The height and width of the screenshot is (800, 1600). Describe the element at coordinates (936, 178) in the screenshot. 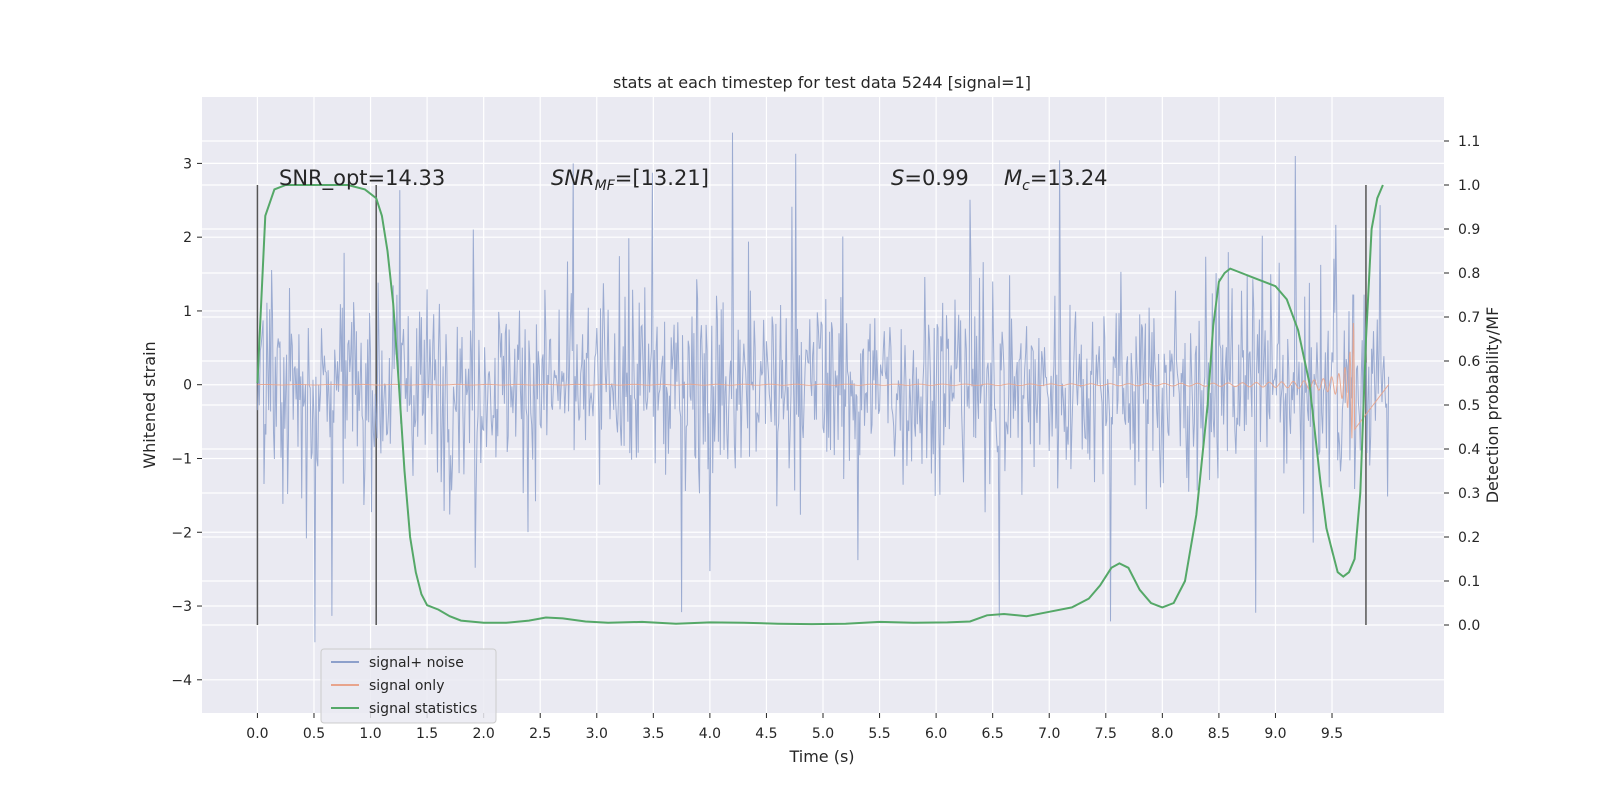

I see `s-value: =0.99` at that location.